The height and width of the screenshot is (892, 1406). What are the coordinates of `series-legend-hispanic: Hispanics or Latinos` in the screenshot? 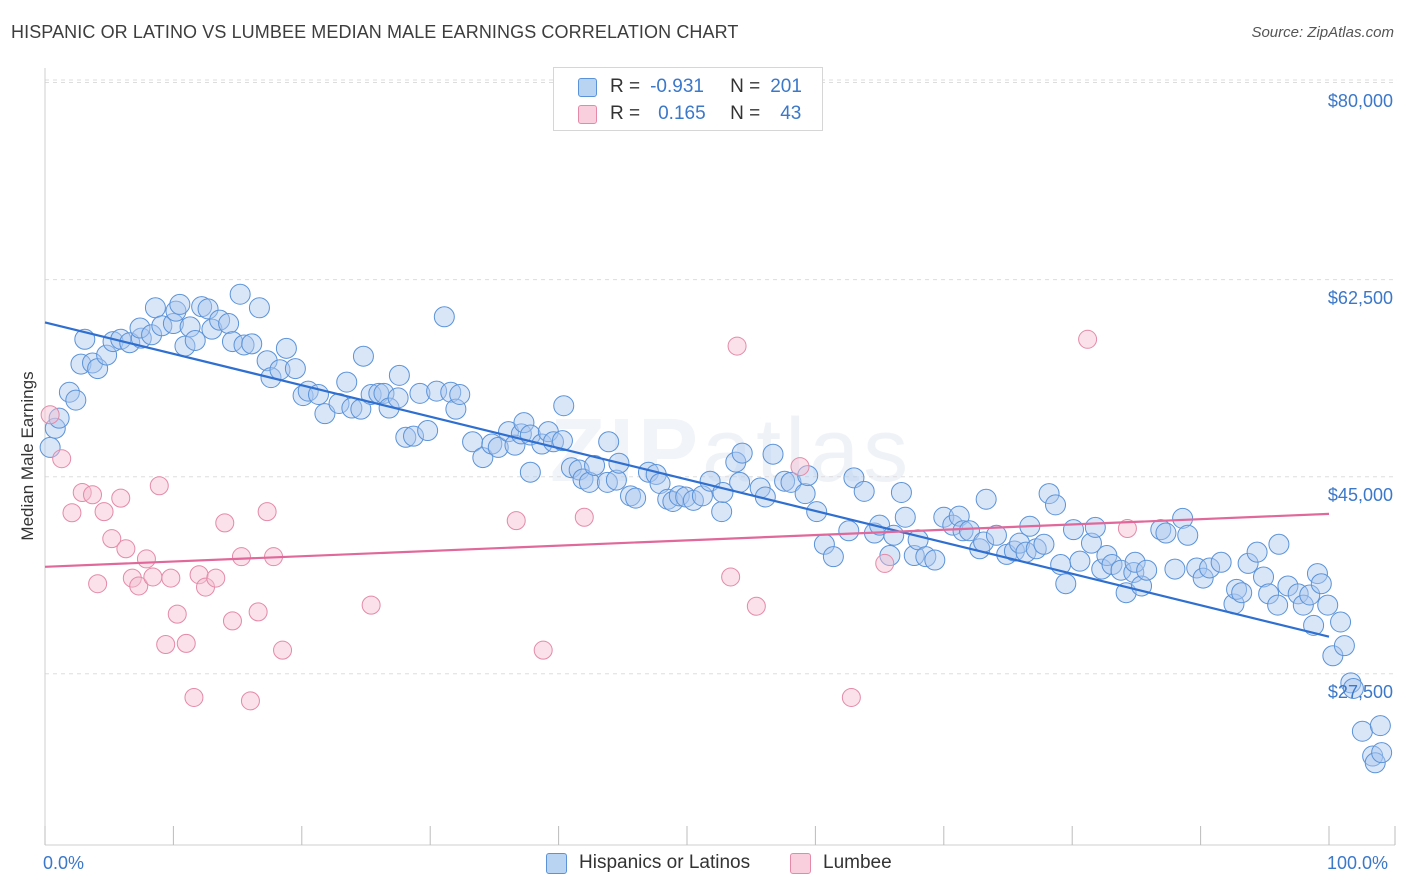 It's located at (648, 863).